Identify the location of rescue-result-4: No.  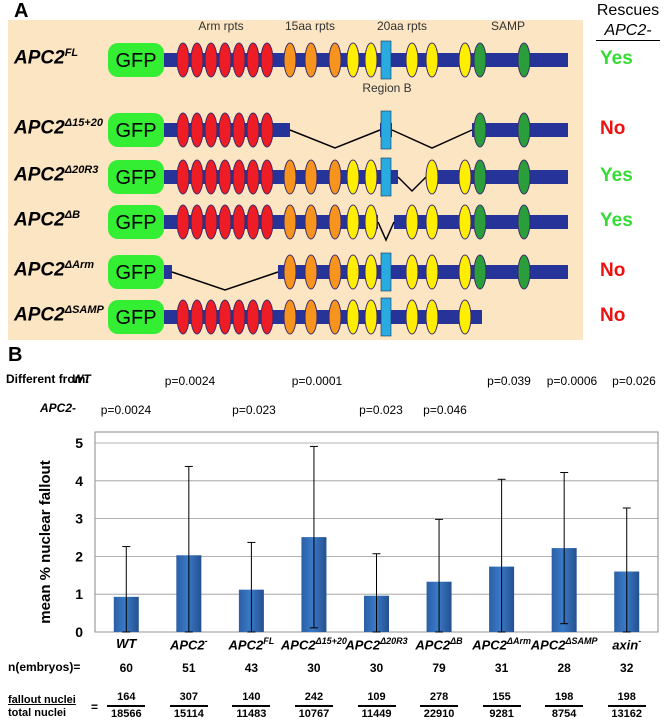
(613, 270).